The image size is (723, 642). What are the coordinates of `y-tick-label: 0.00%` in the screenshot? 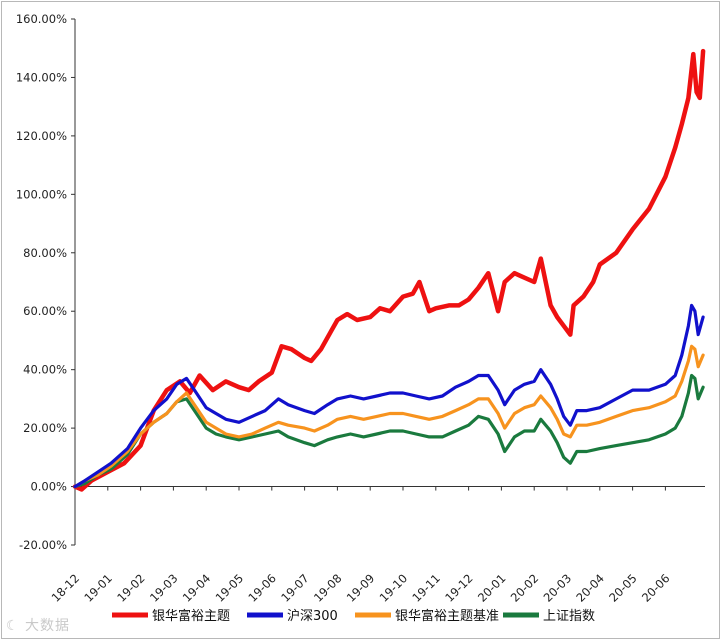 It's located at (48, 487).